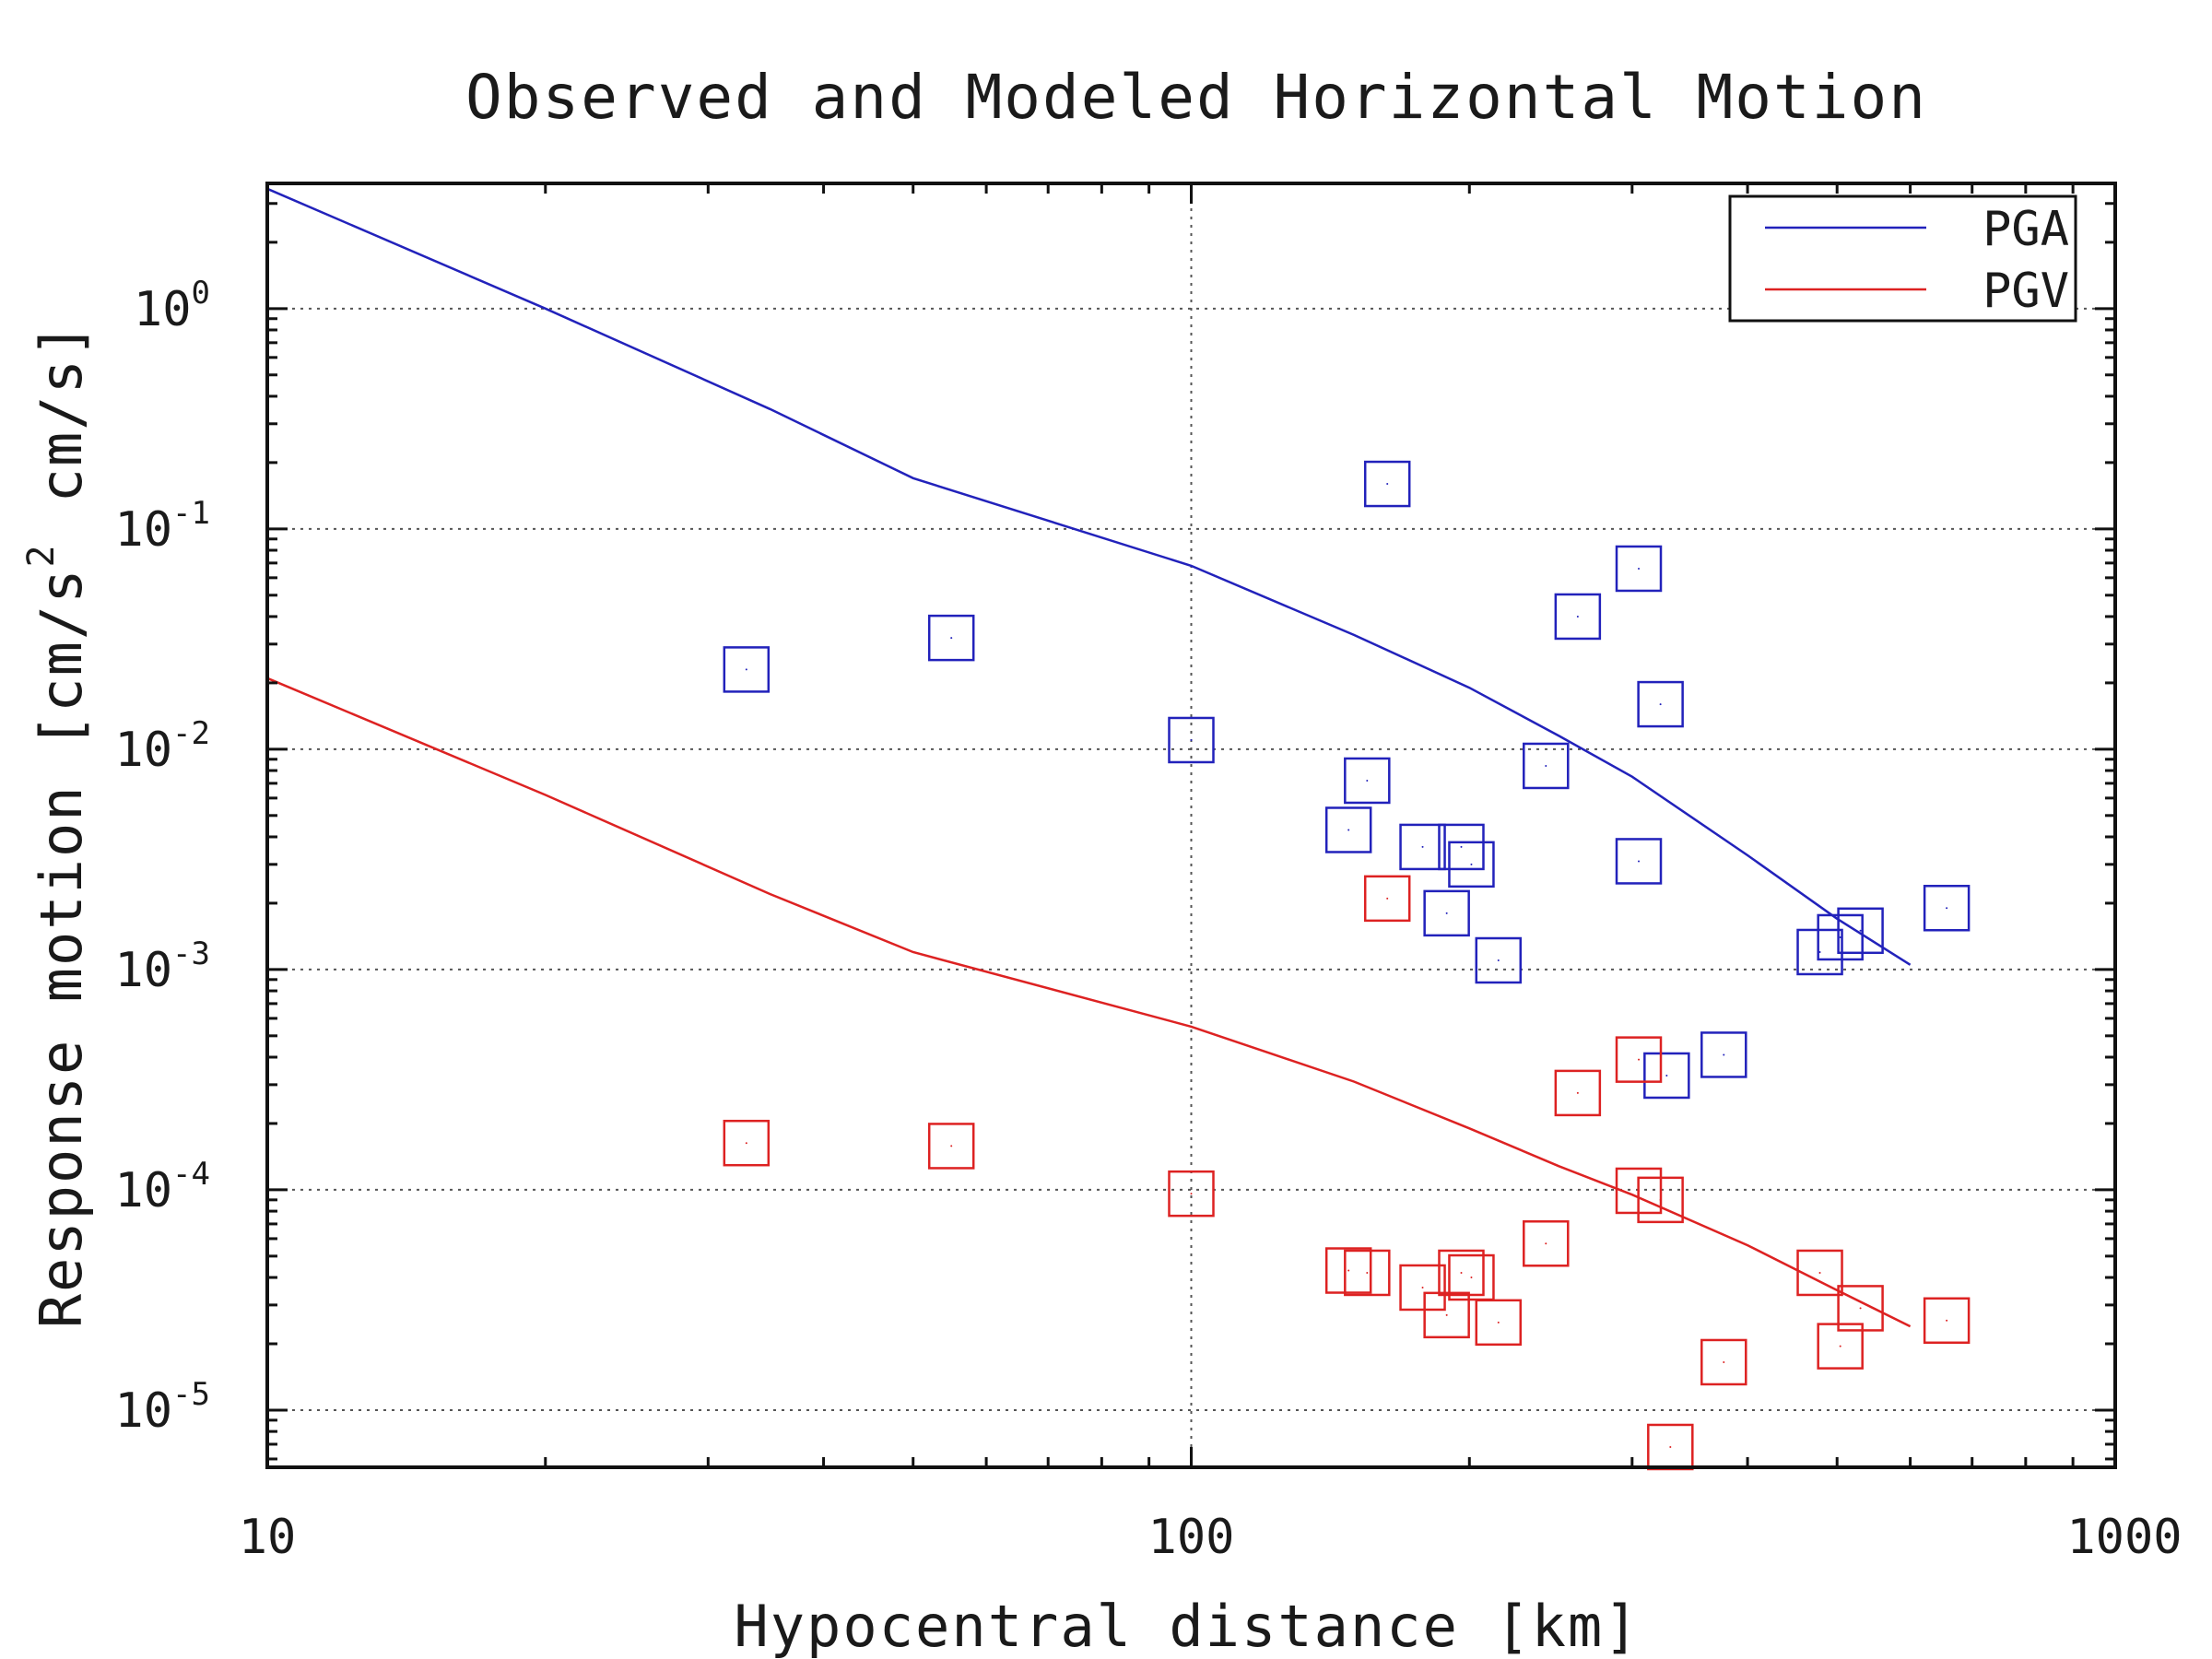 The width and height of the screenshot is (2212, 1659). I want to click on y-axis-label: Response motion [cm/s2 cm/s], so click(57, 825).